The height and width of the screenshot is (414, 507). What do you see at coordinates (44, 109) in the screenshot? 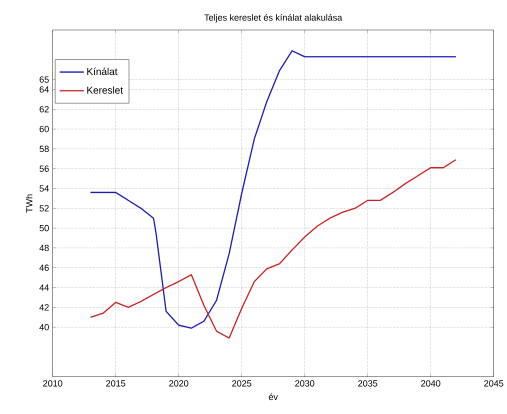
I see `y-tick-label: 62` at bounding box center [44, 109].